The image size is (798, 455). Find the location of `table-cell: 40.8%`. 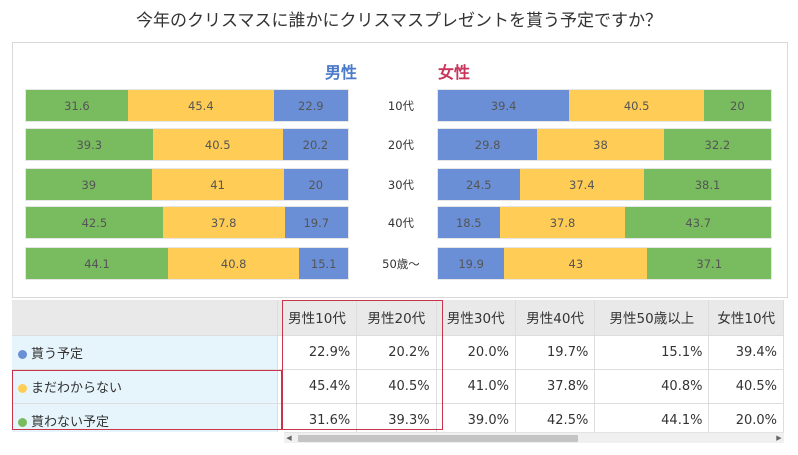

table-cell: 40.8% is located at coordinates (652, 386).